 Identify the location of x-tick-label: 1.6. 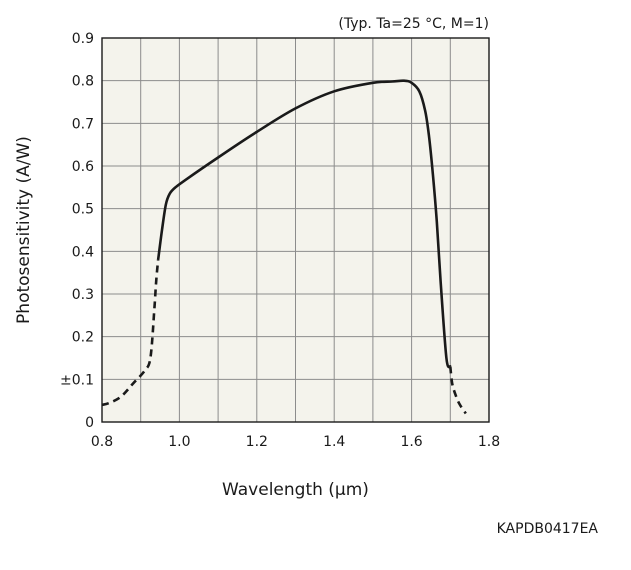
(411, 442).